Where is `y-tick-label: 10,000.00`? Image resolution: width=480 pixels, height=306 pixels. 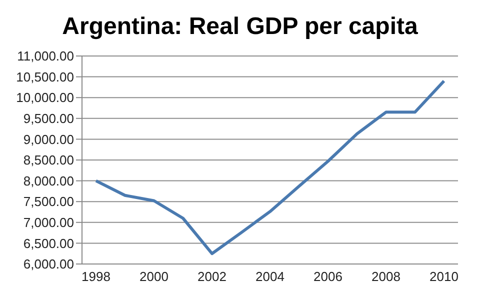
y-tick-label: 10,000.00 is located at coordinates (45, 98).